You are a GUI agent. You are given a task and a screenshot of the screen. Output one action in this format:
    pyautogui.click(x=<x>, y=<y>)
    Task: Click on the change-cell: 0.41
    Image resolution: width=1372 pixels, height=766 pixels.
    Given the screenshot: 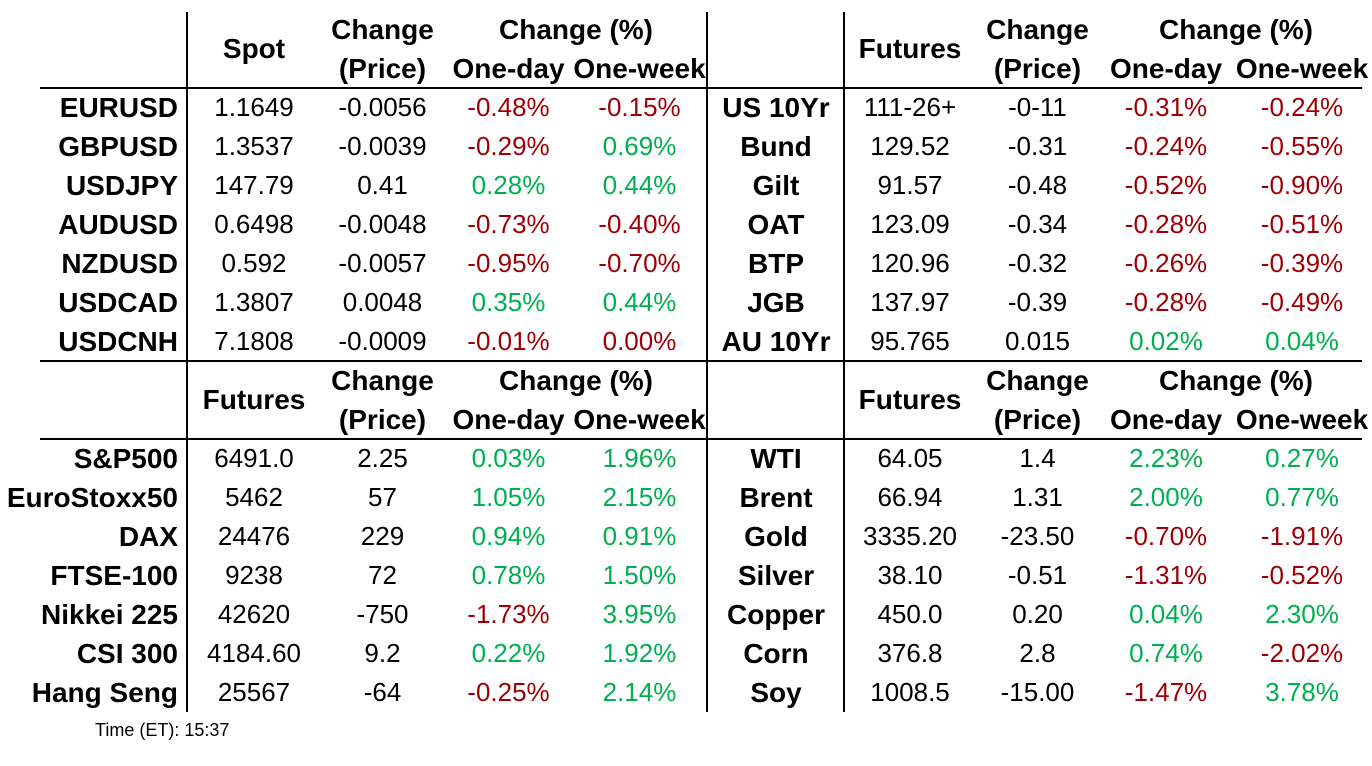 What is the action you would take?
    pyautogui.click(x=382, y=185)
    